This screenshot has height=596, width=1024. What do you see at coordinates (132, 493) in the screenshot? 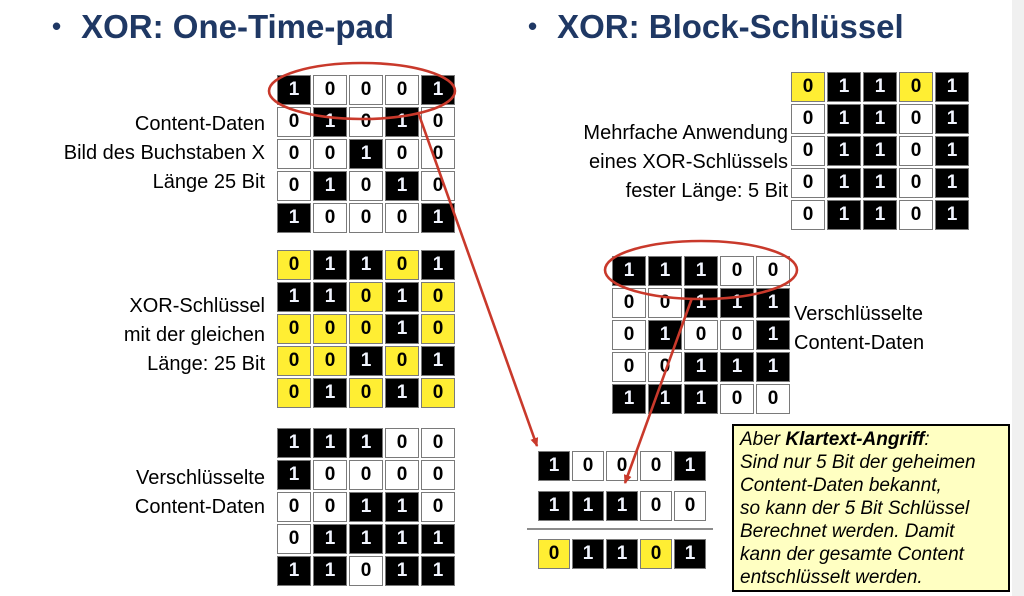
I see `label-verschluesselte-left: Verschlüsselte Content-Daten` at bounding box center [132, 493].